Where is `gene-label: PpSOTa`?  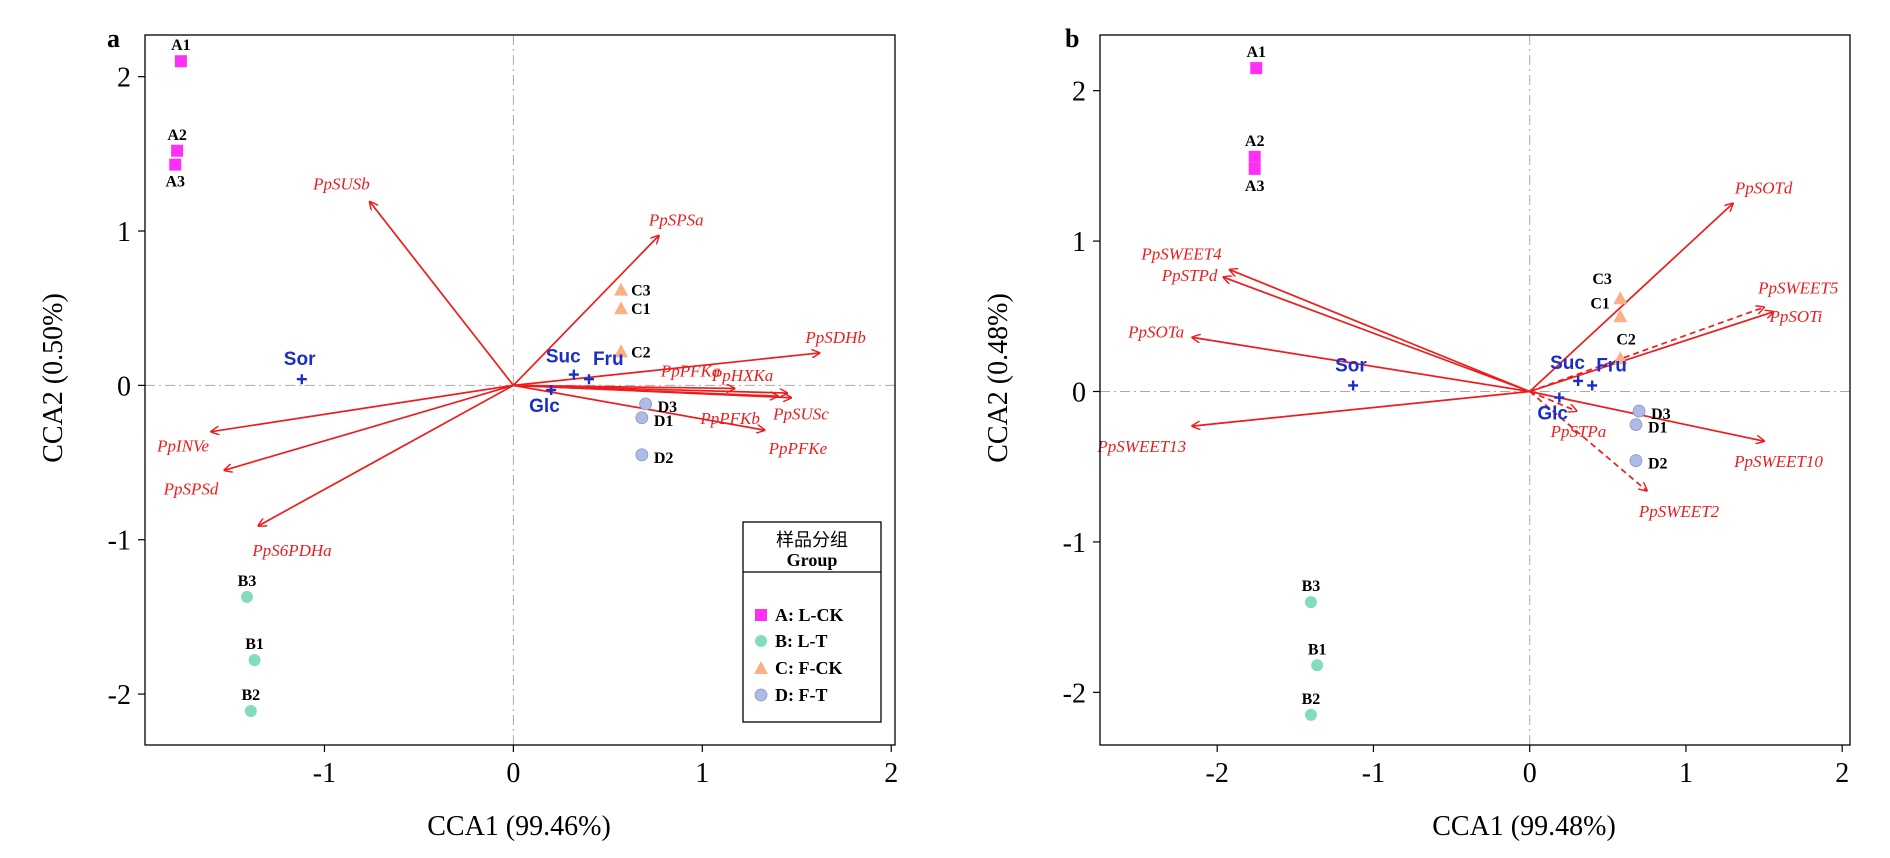
gene-label: PpSOTa is located at coordinates (1155, 331).